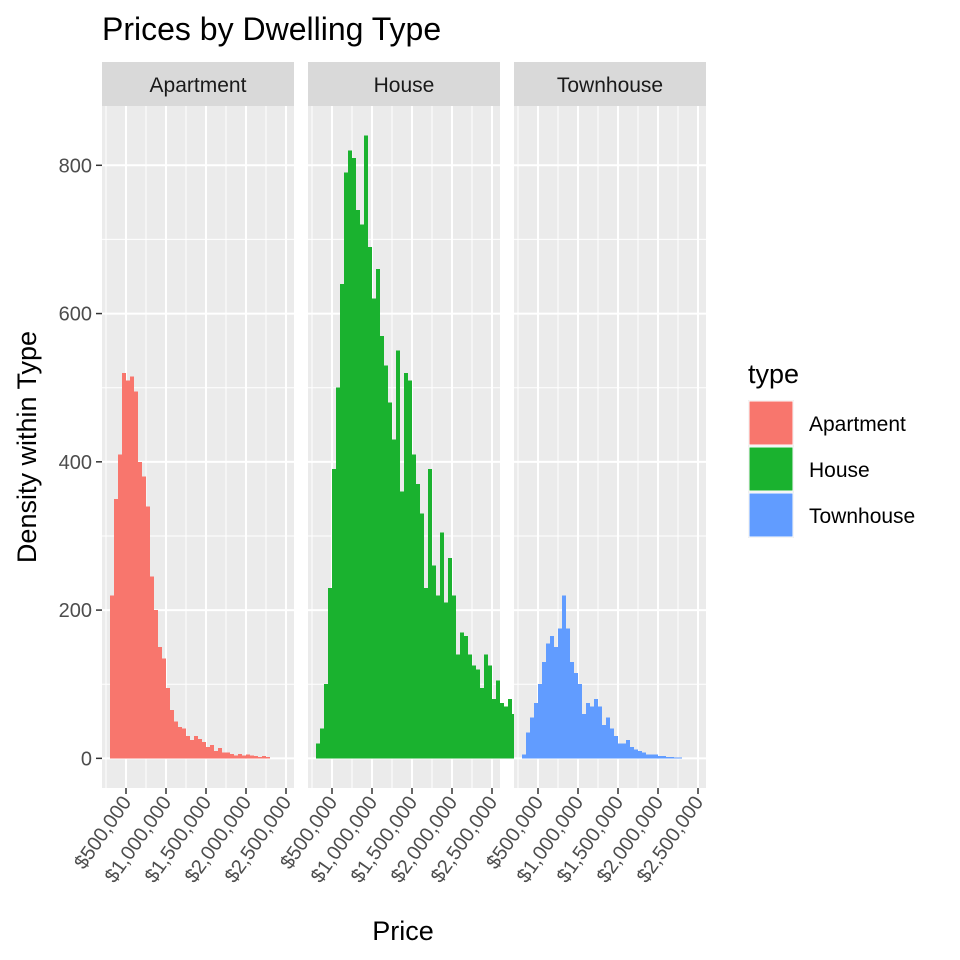  I want to click on legend-key-apartment, so click(771, 423).